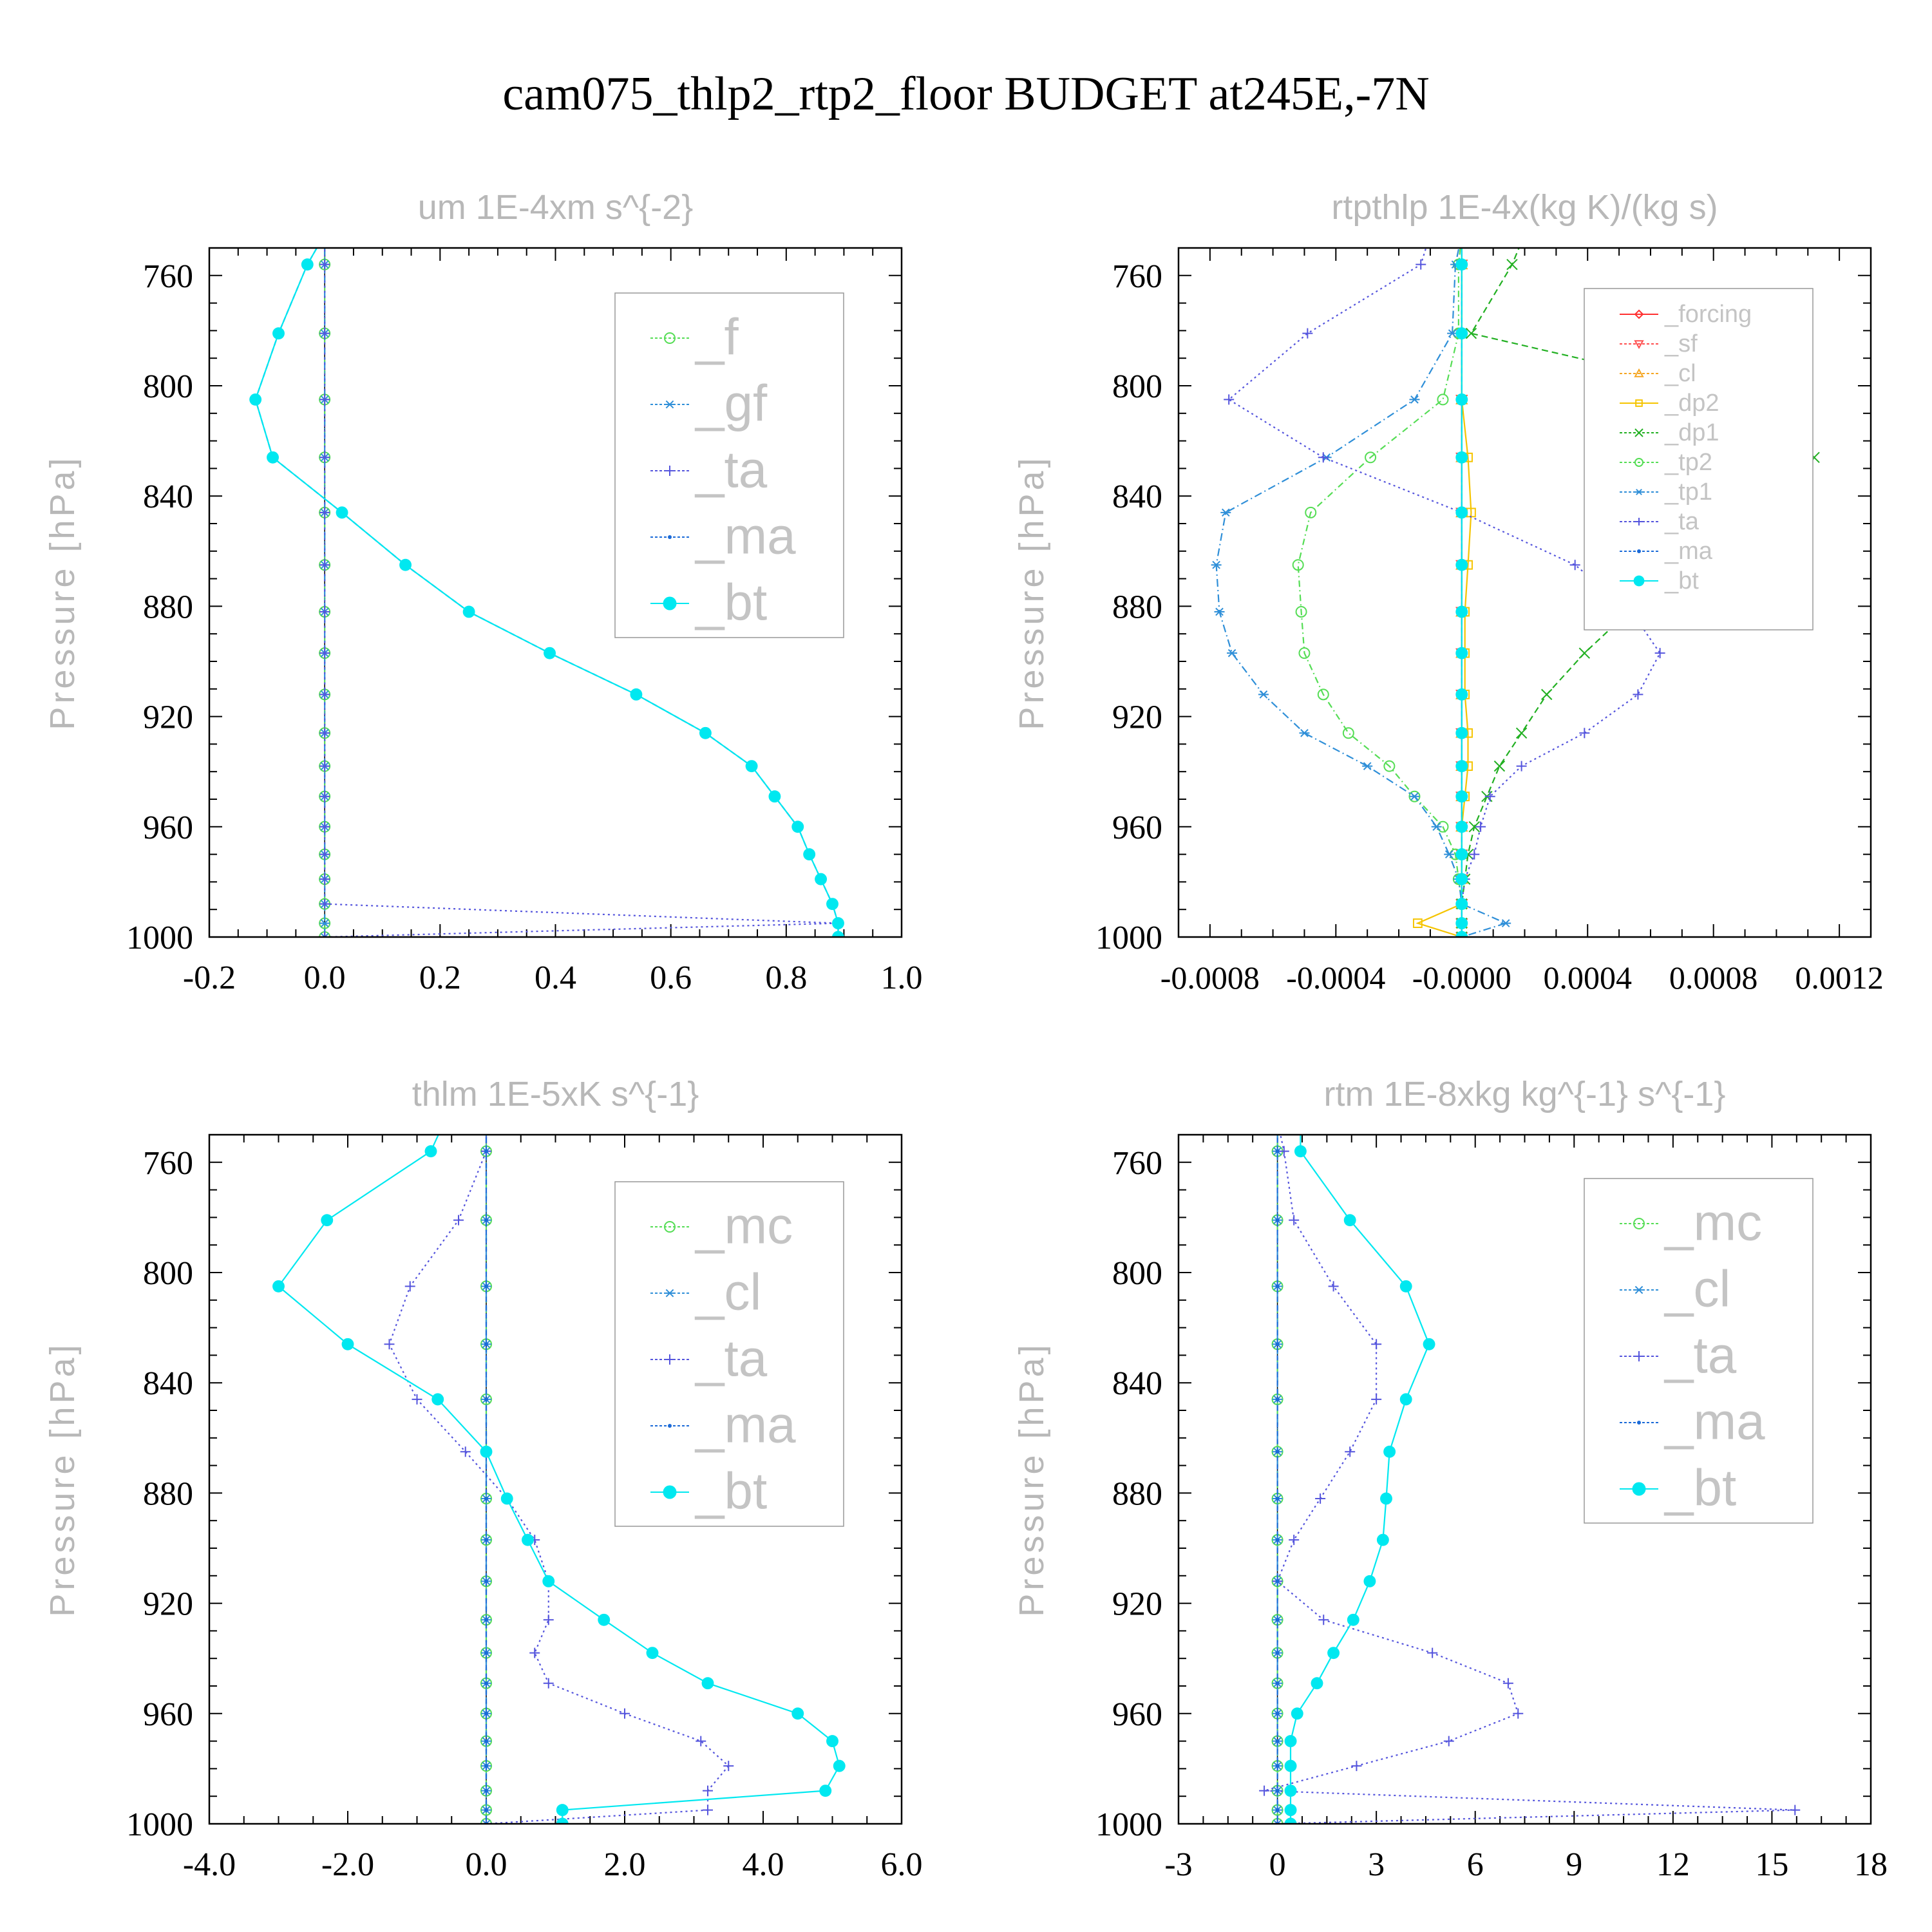 Image resolution: width=1932 pixels, height=1932 pixels. Describe the element at coordinates (1871, 1865) in the screenshot. I see `x-tick-label: 18` at that location.